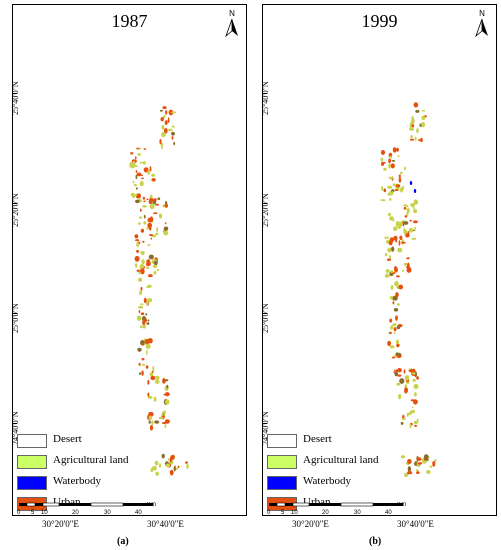 This screenshot has height=550, width=501. I want to click on lon-label: 30°20'0"E, so click(310, 524).